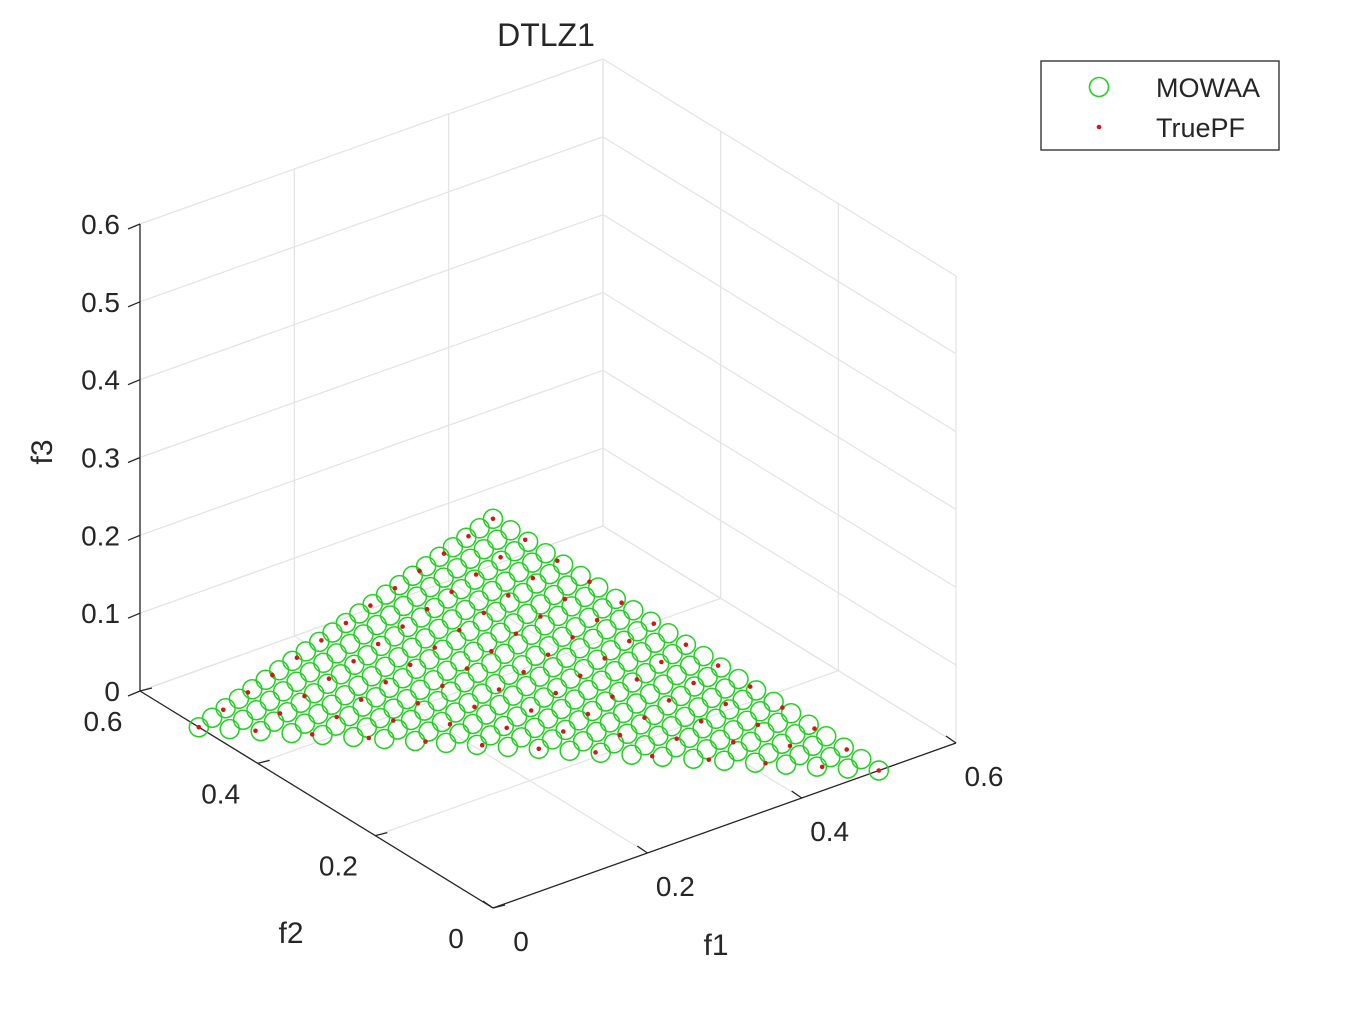 The image size is (1350, 1012). I want to click on z-tick, so click(134, 304).